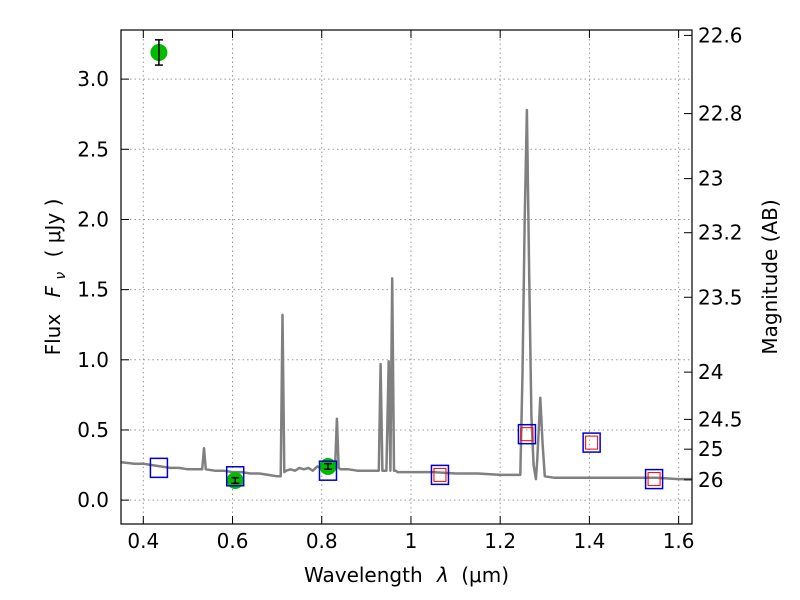 Image resolution: width=800 pixels, height=600 pixels. I want to click on y-tick-label: 1.5, so click(93, 290).